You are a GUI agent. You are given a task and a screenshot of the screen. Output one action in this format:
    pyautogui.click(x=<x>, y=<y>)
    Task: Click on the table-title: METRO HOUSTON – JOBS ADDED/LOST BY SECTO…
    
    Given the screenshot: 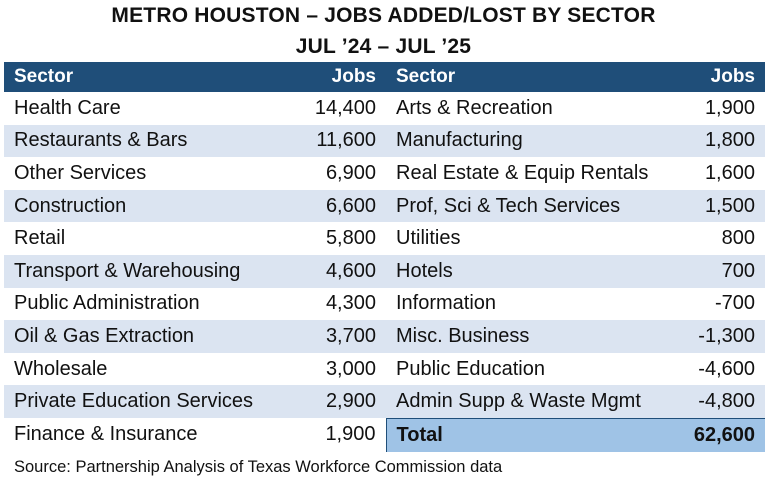 What is the action you would take?
    pyautogui.click(x=383, y=15)
    